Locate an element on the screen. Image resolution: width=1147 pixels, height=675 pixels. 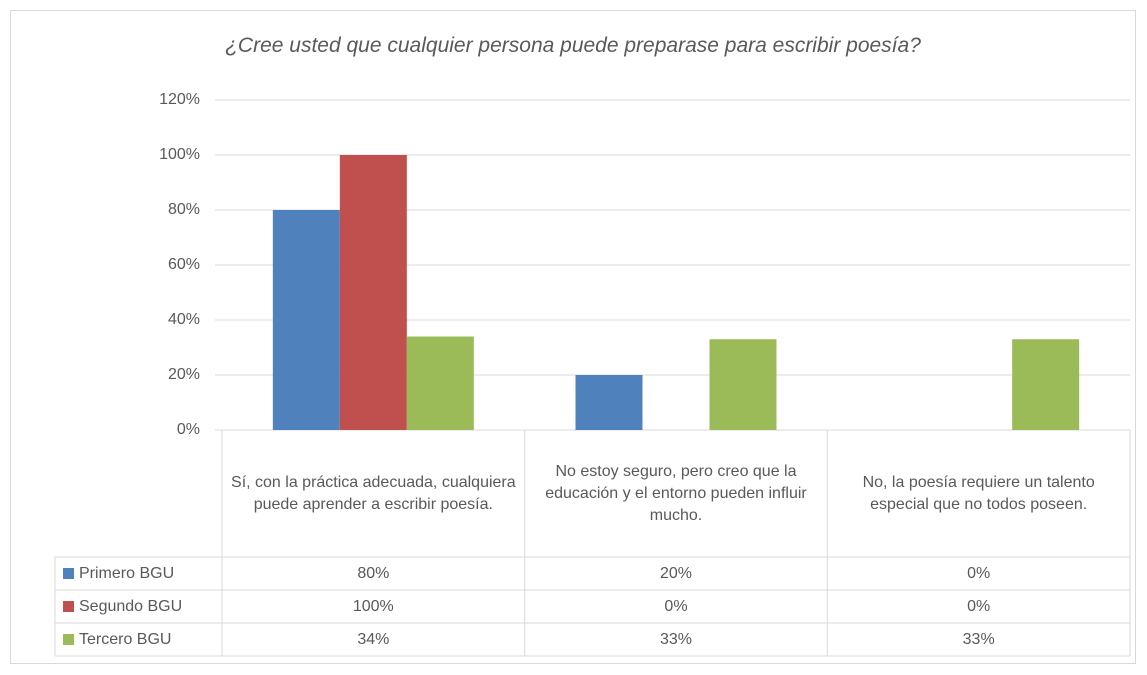
legend-entry: Segundo BGU is located at coordinates (138, 606).